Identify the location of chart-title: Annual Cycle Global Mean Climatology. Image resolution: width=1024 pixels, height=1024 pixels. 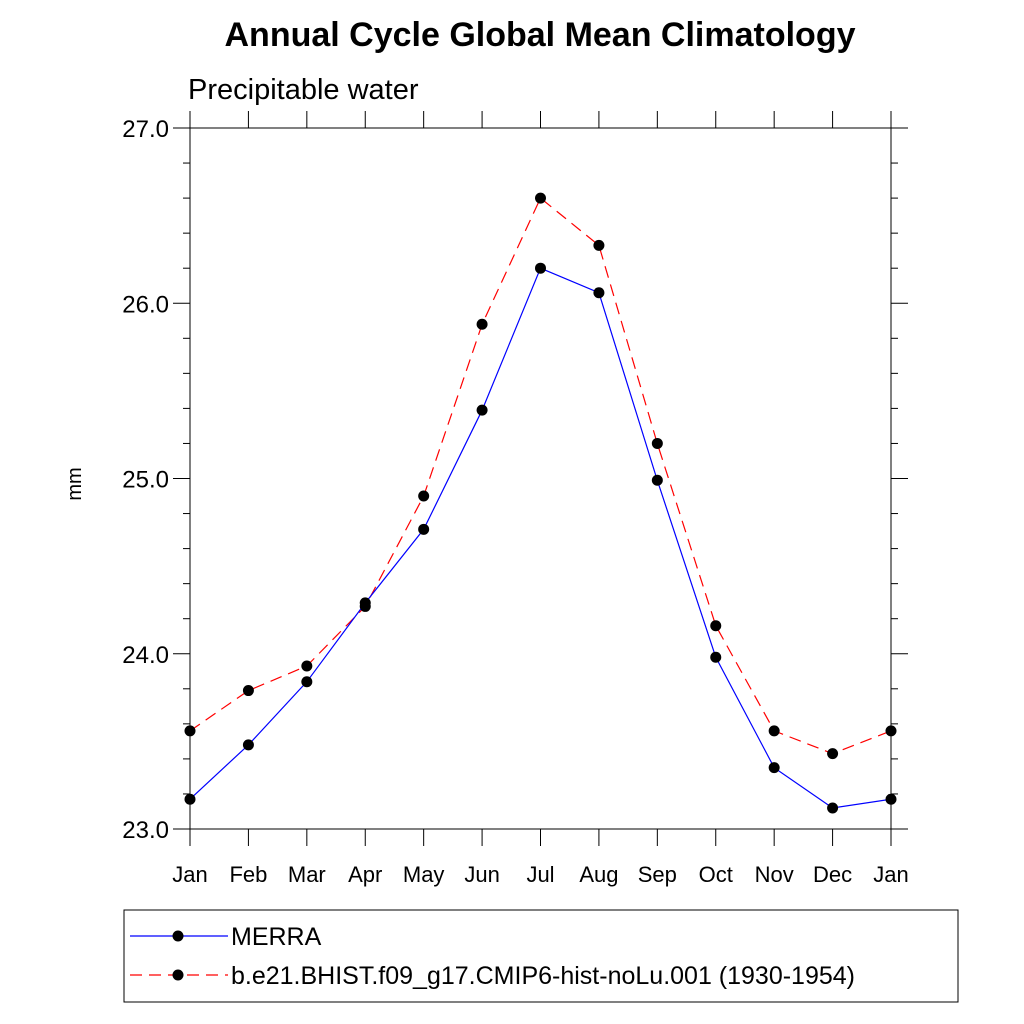
(540, 35).